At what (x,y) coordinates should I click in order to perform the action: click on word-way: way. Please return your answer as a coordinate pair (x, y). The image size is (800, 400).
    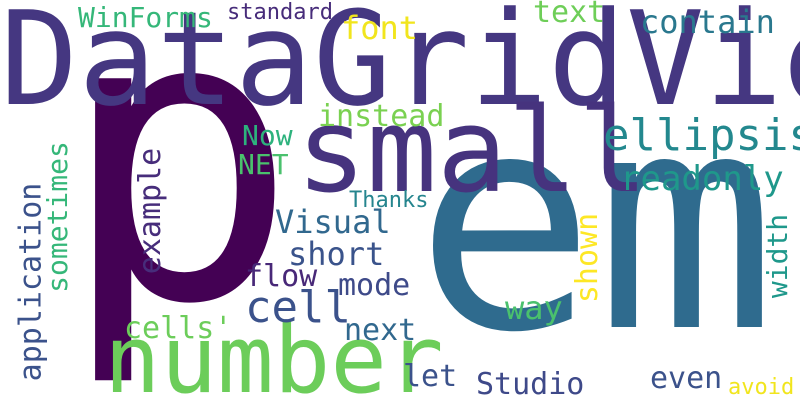
    Looking at the image, I should click on (534, 308).